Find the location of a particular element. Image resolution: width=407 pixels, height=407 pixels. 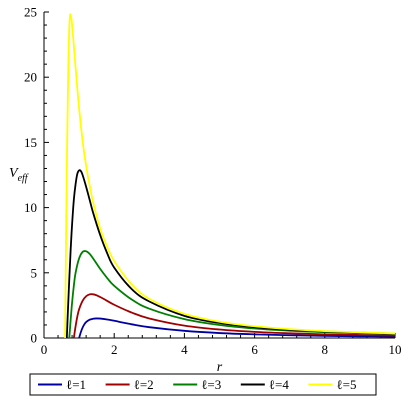

y-axis-label-sub: eff is located at coordinates (23, 178).